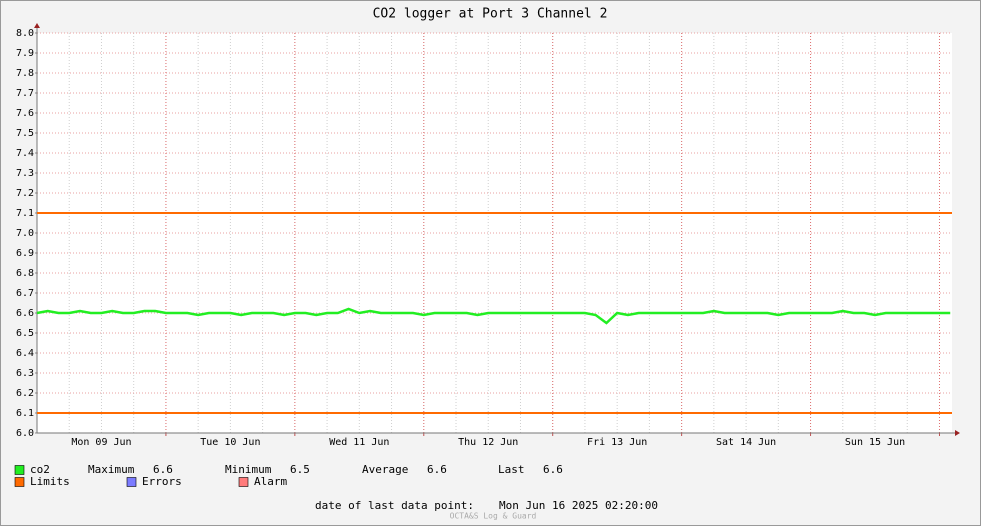 This screenshot has width=981, height=526. I want to click on y-tick-label: 7.8, so click(25, 73).